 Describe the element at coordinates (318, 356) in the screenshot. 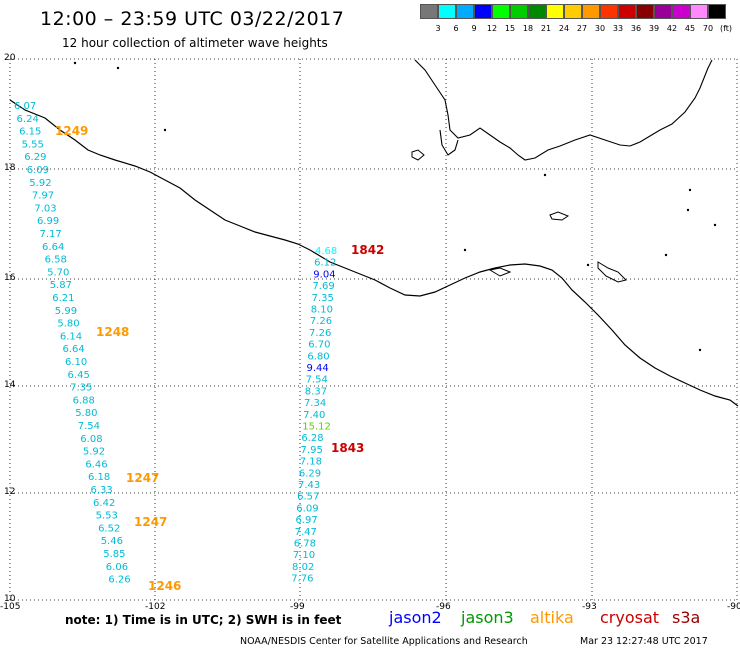

I see `wave-height-value: 6.80` at that location.